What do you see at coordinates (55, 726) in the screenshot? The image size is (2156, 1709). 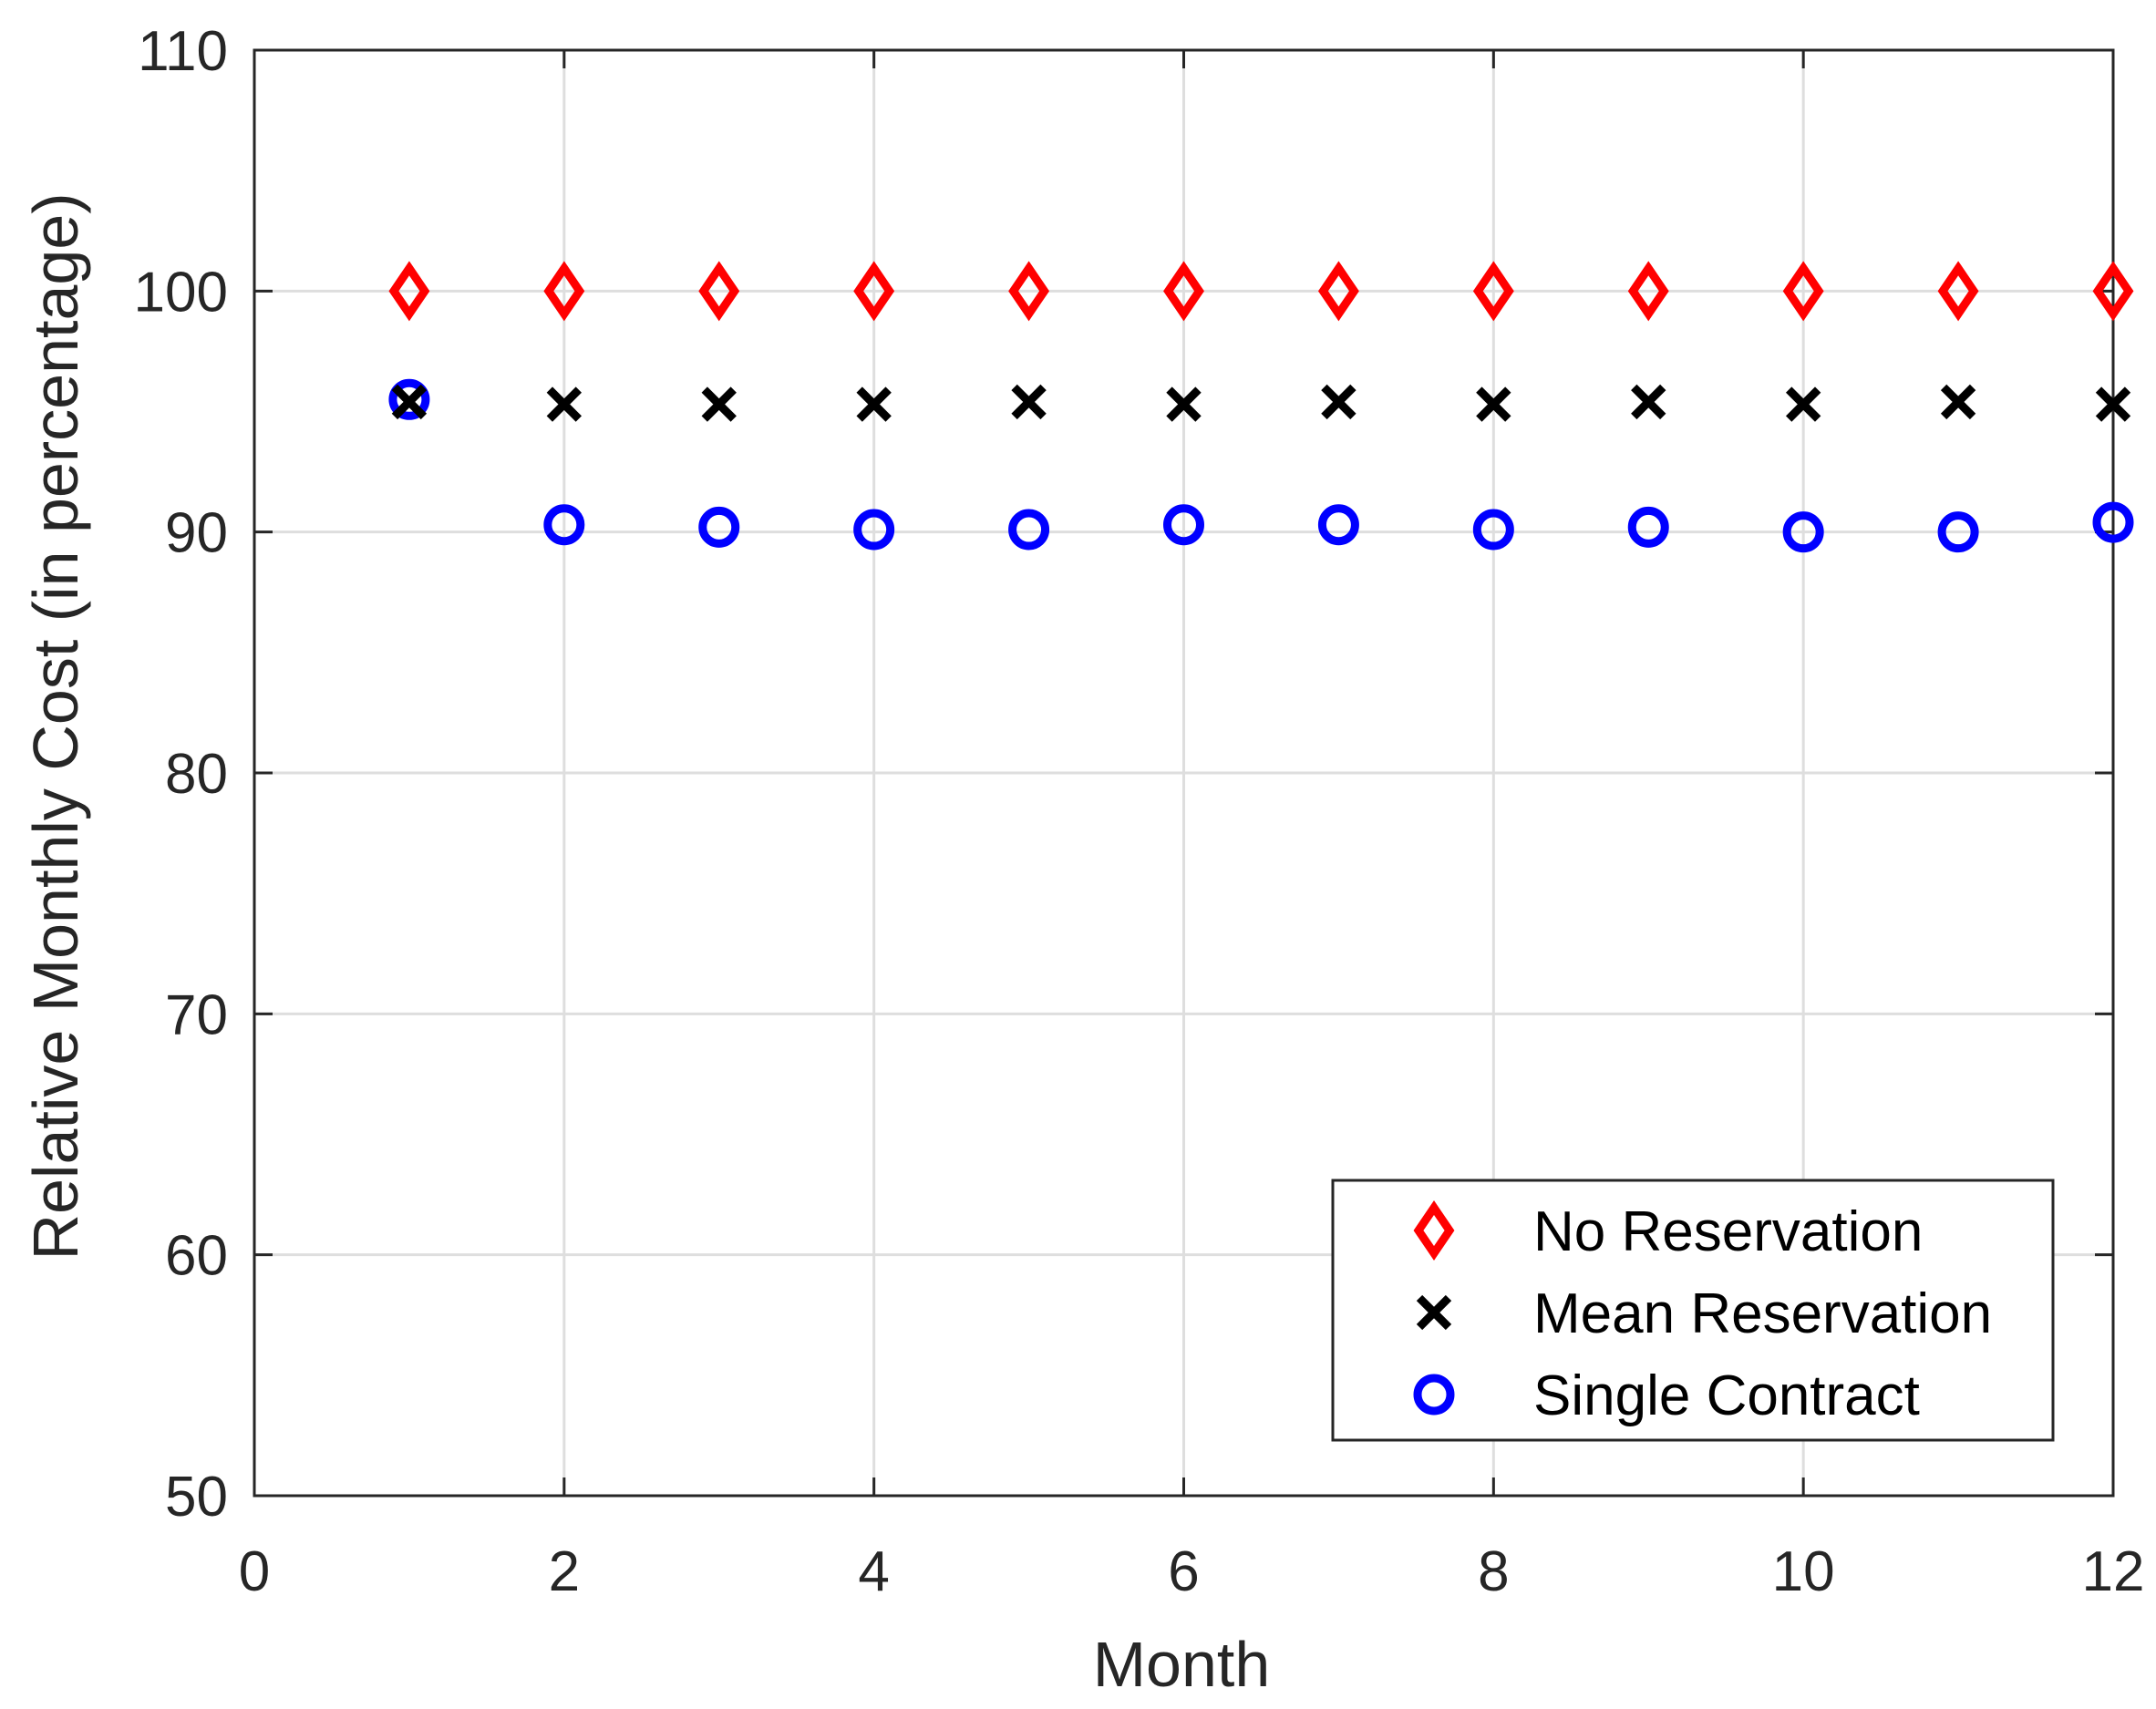 I see `y-axis-title: Relative Monthly Cost (in percentage)` at bounding box center [55, 726].